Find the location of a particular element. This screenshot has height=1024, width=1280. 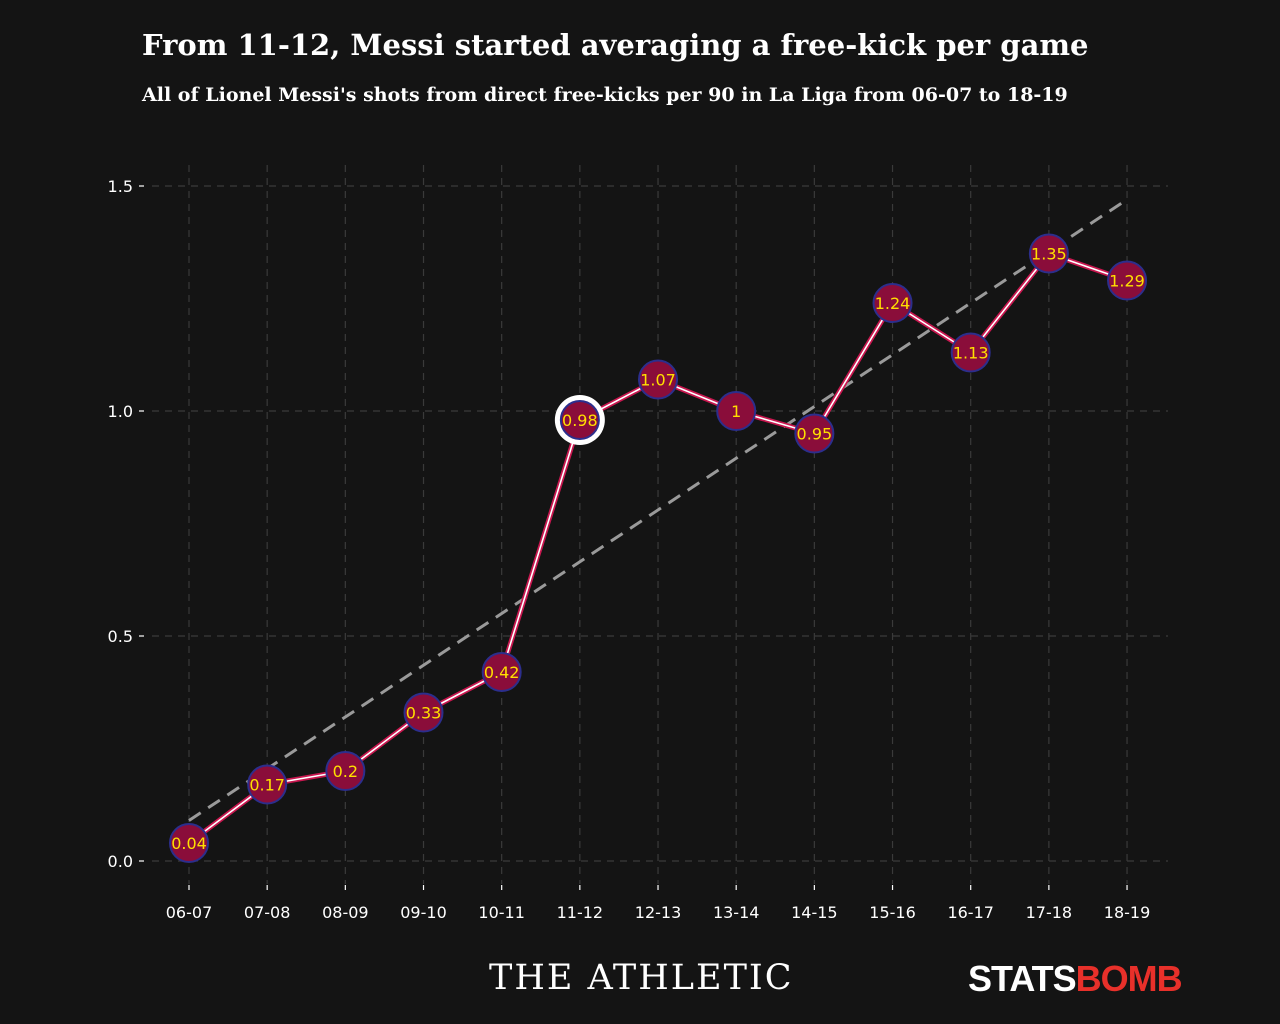

x-tick-label: 06-07 is located at coordinates (189, 912).